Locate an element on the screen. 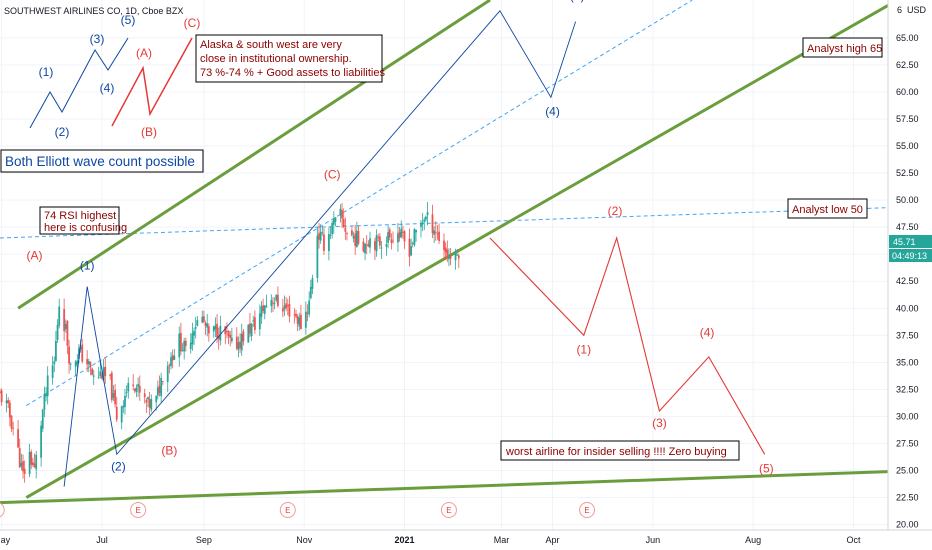 The image size is (932, 550). inset-red-label-a: (A) is located at coordinates (144, 53).